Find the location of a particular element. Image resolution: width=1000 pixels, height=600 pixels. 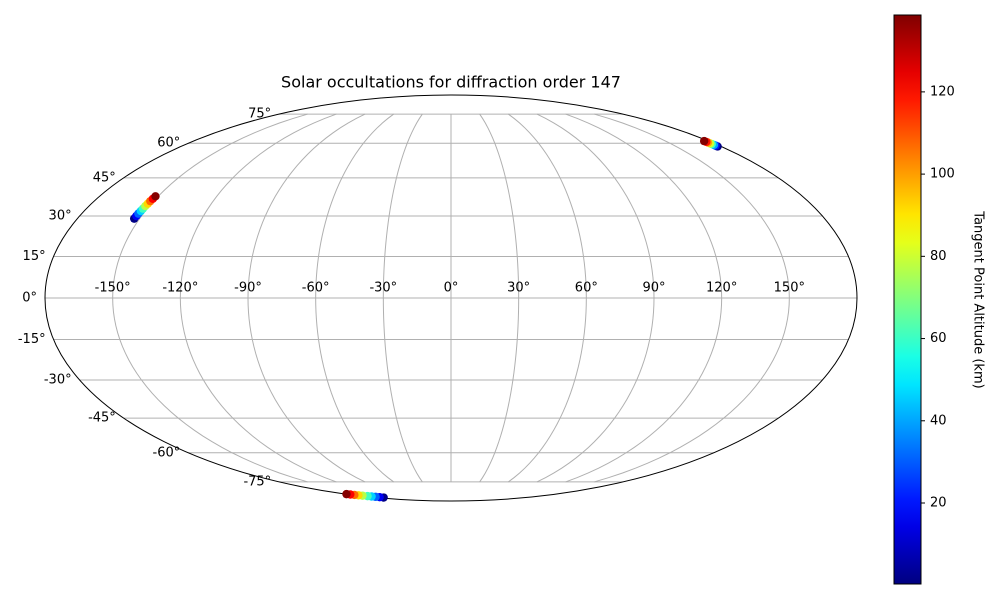

x-tick-label: 30° is located at coordinates (518, 288).